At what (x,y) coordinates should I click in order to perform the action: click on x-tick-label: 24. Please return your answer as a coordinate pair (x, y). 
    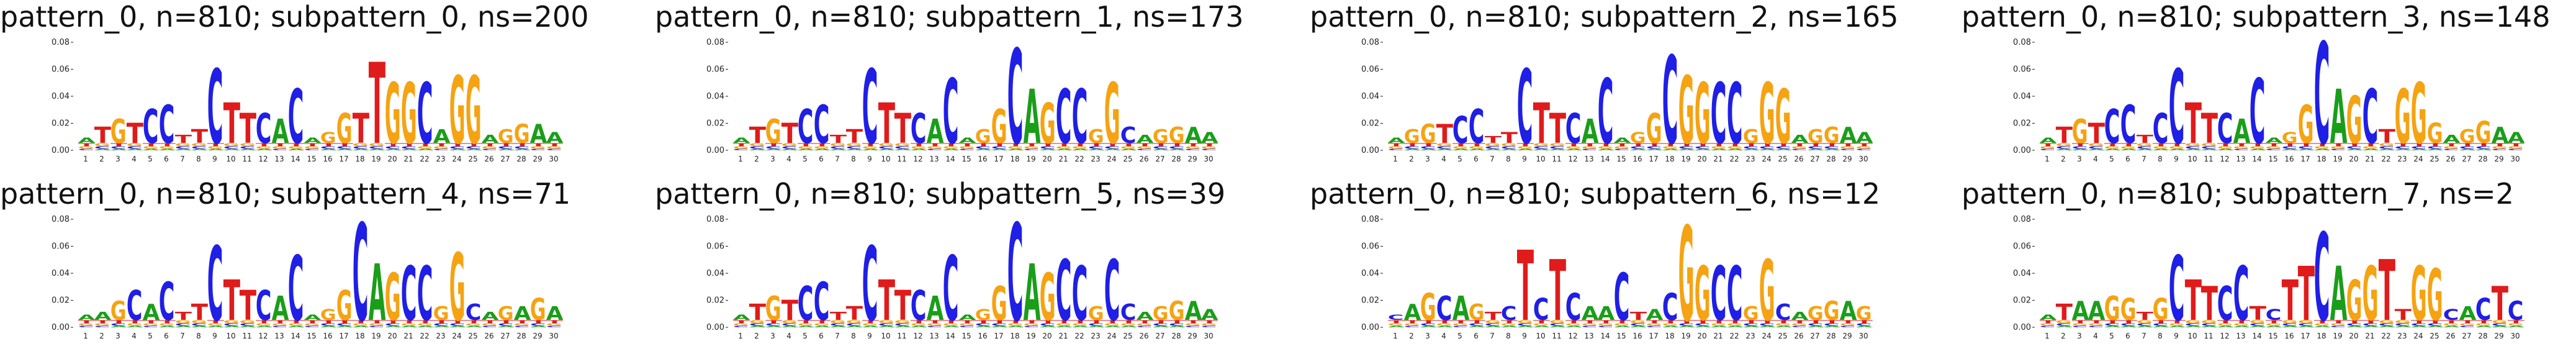
    Looking at the image, I should click on (1111, 159).